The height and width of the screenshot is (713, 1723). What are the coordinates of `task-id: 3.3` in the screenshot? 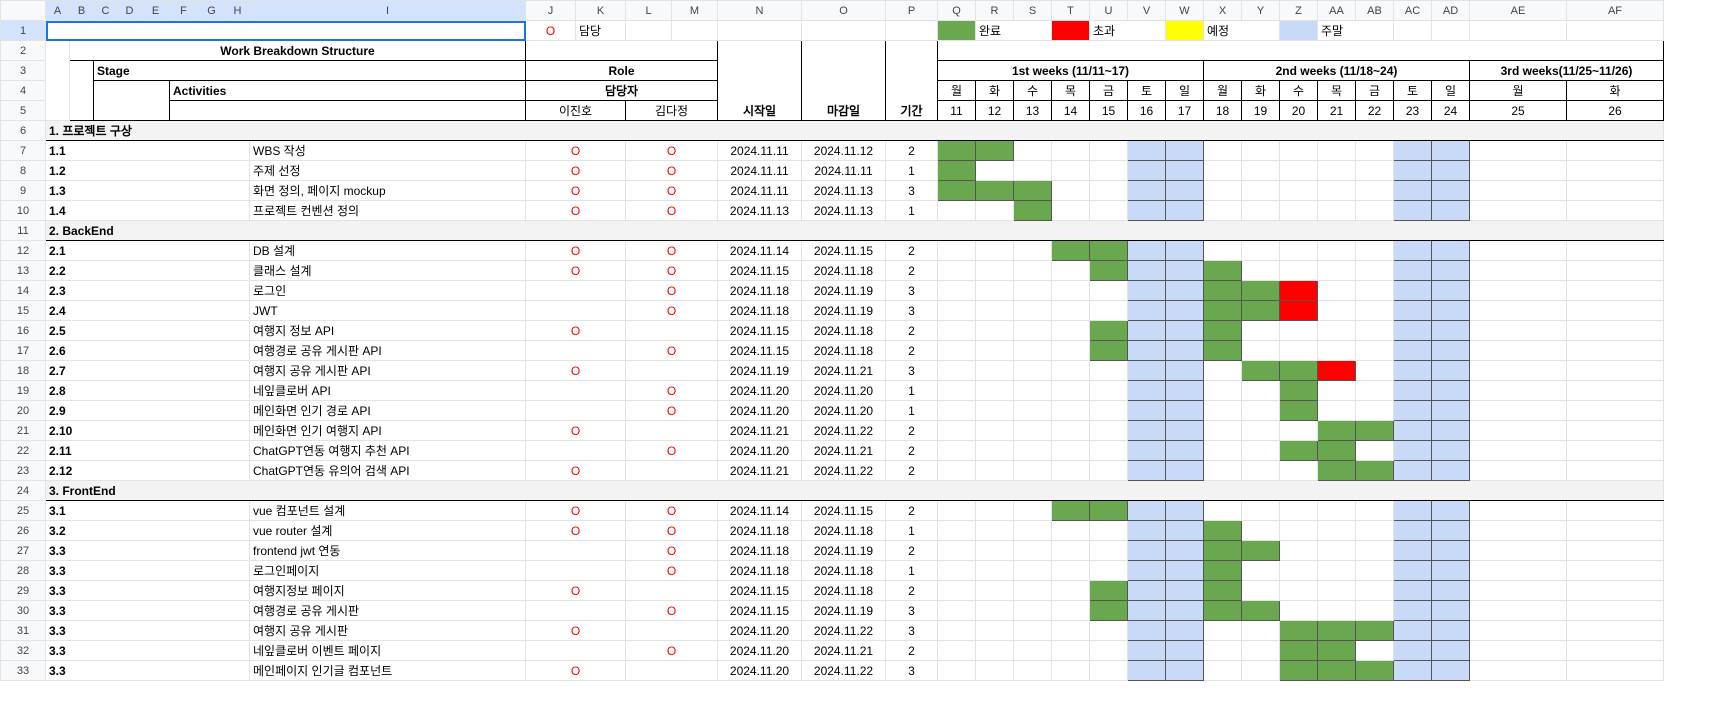 It's located at (147, 650).